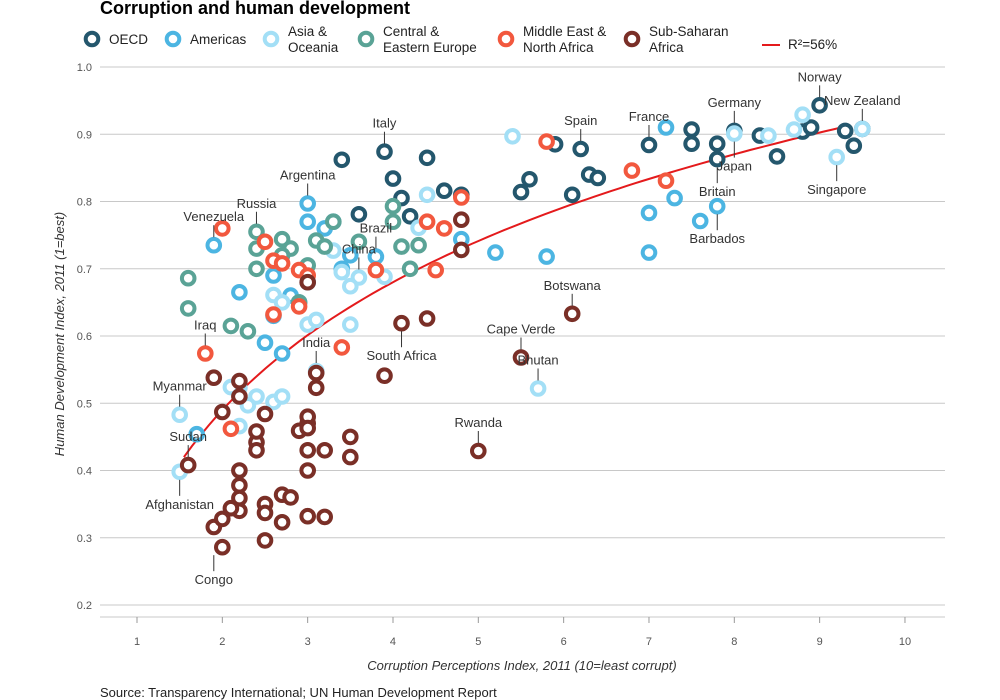  Describe the element at coordinates (59, 334) in the screenshot. I see `y-axis-title: Human Development Index, 2011 (1=best)` at that location.